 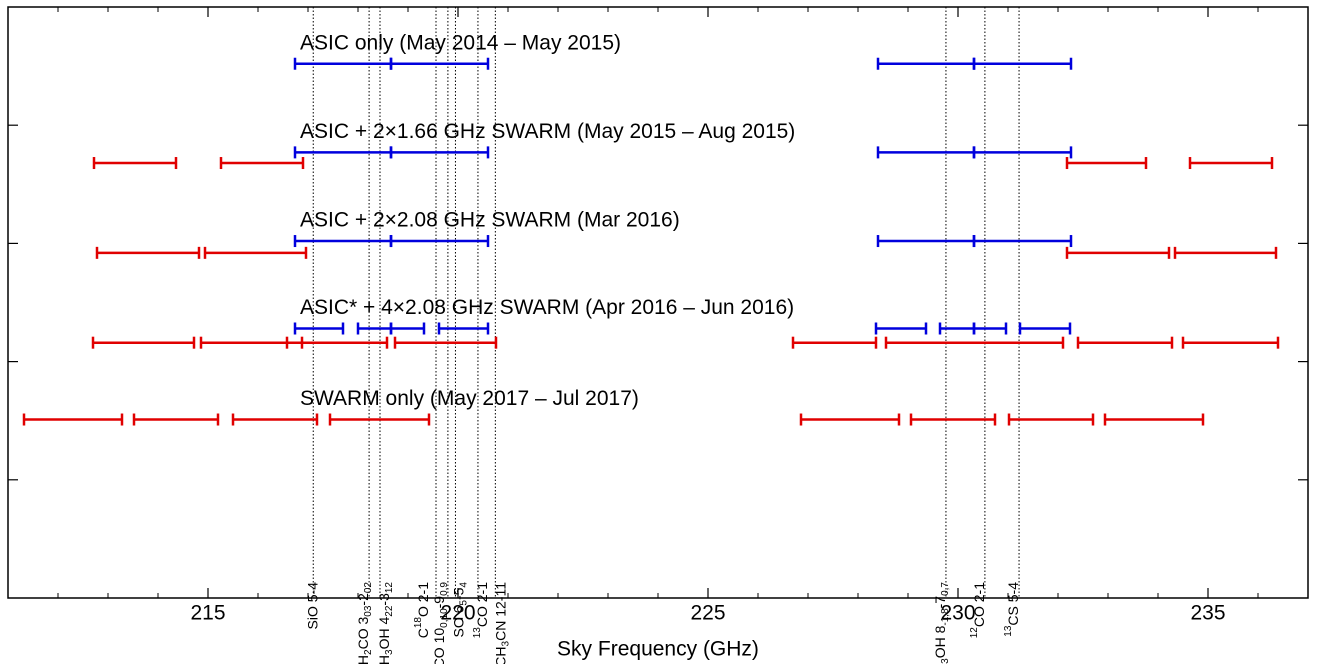 I want to click on label-text: CO 3, so click(x=363, y=633).